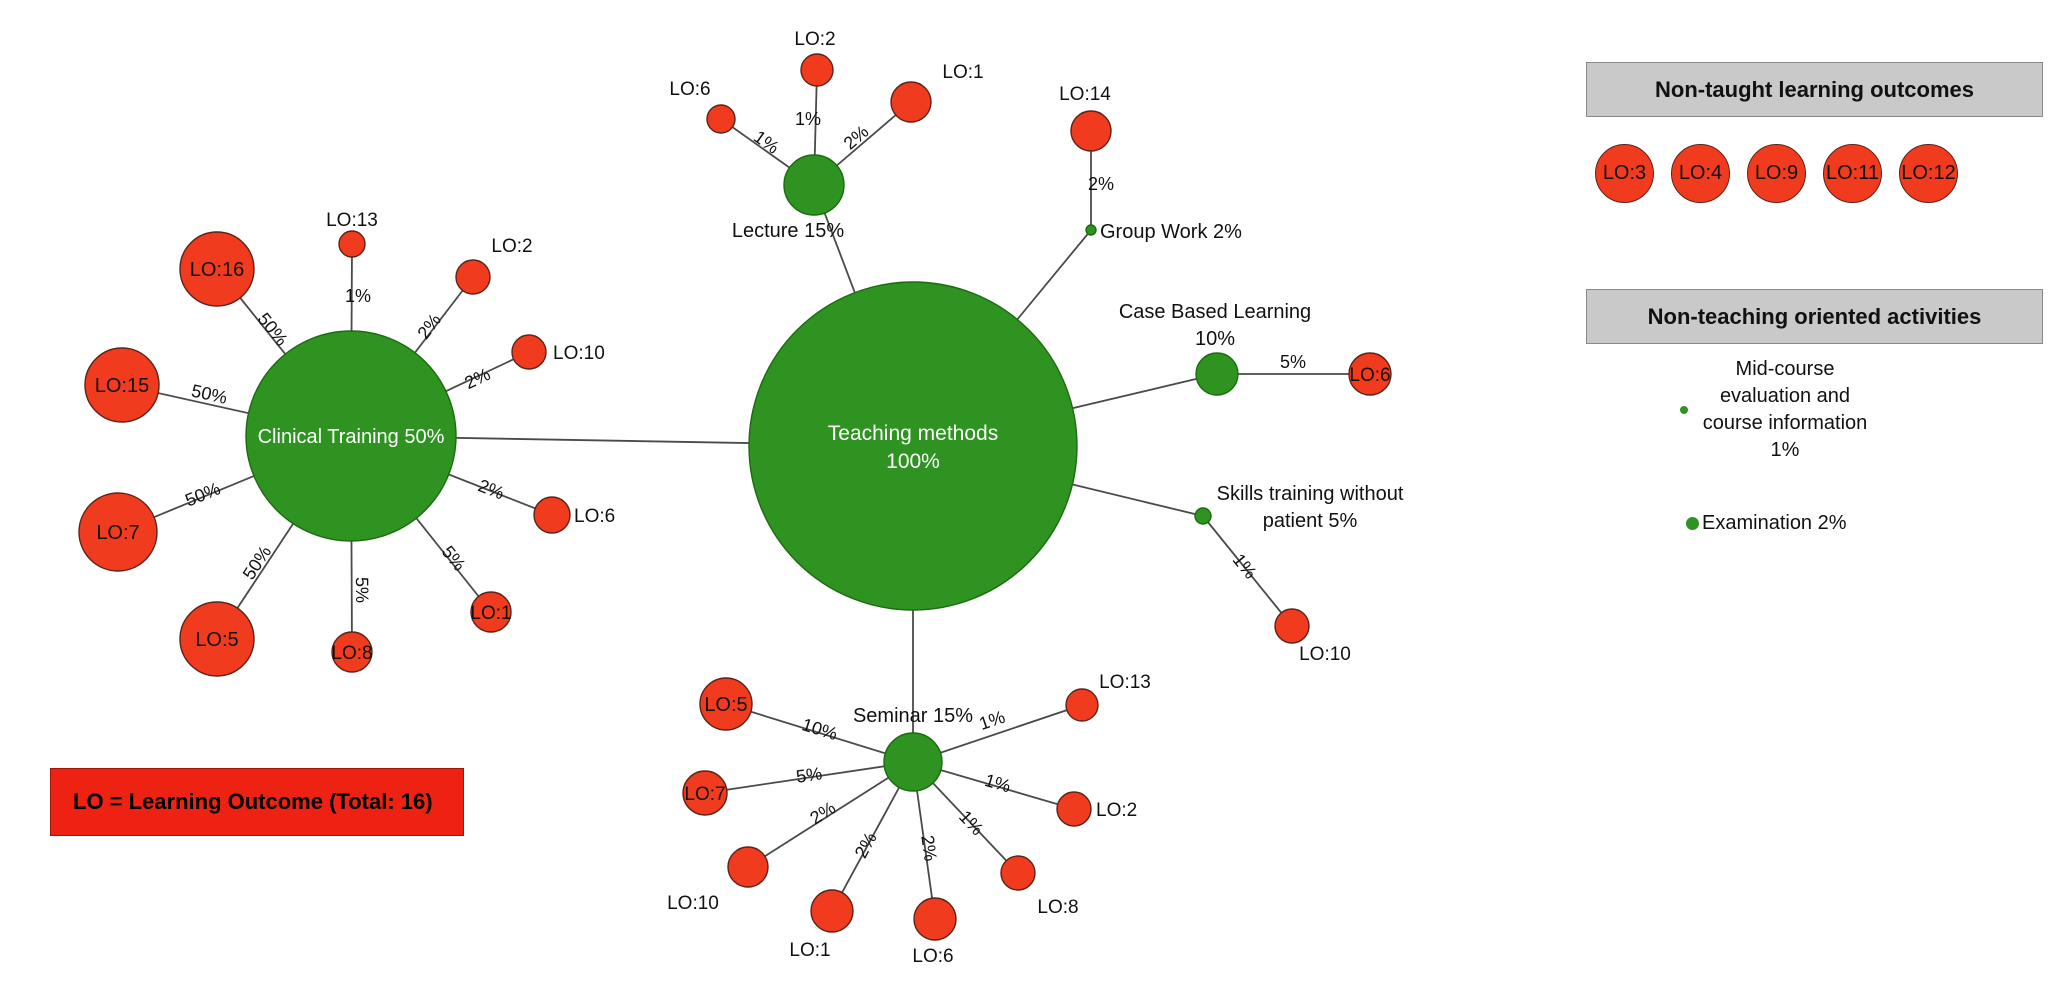 The height and width of the screenshot is (1001, 2059). I want to click on node-s-lo8, so click(1018, 873).